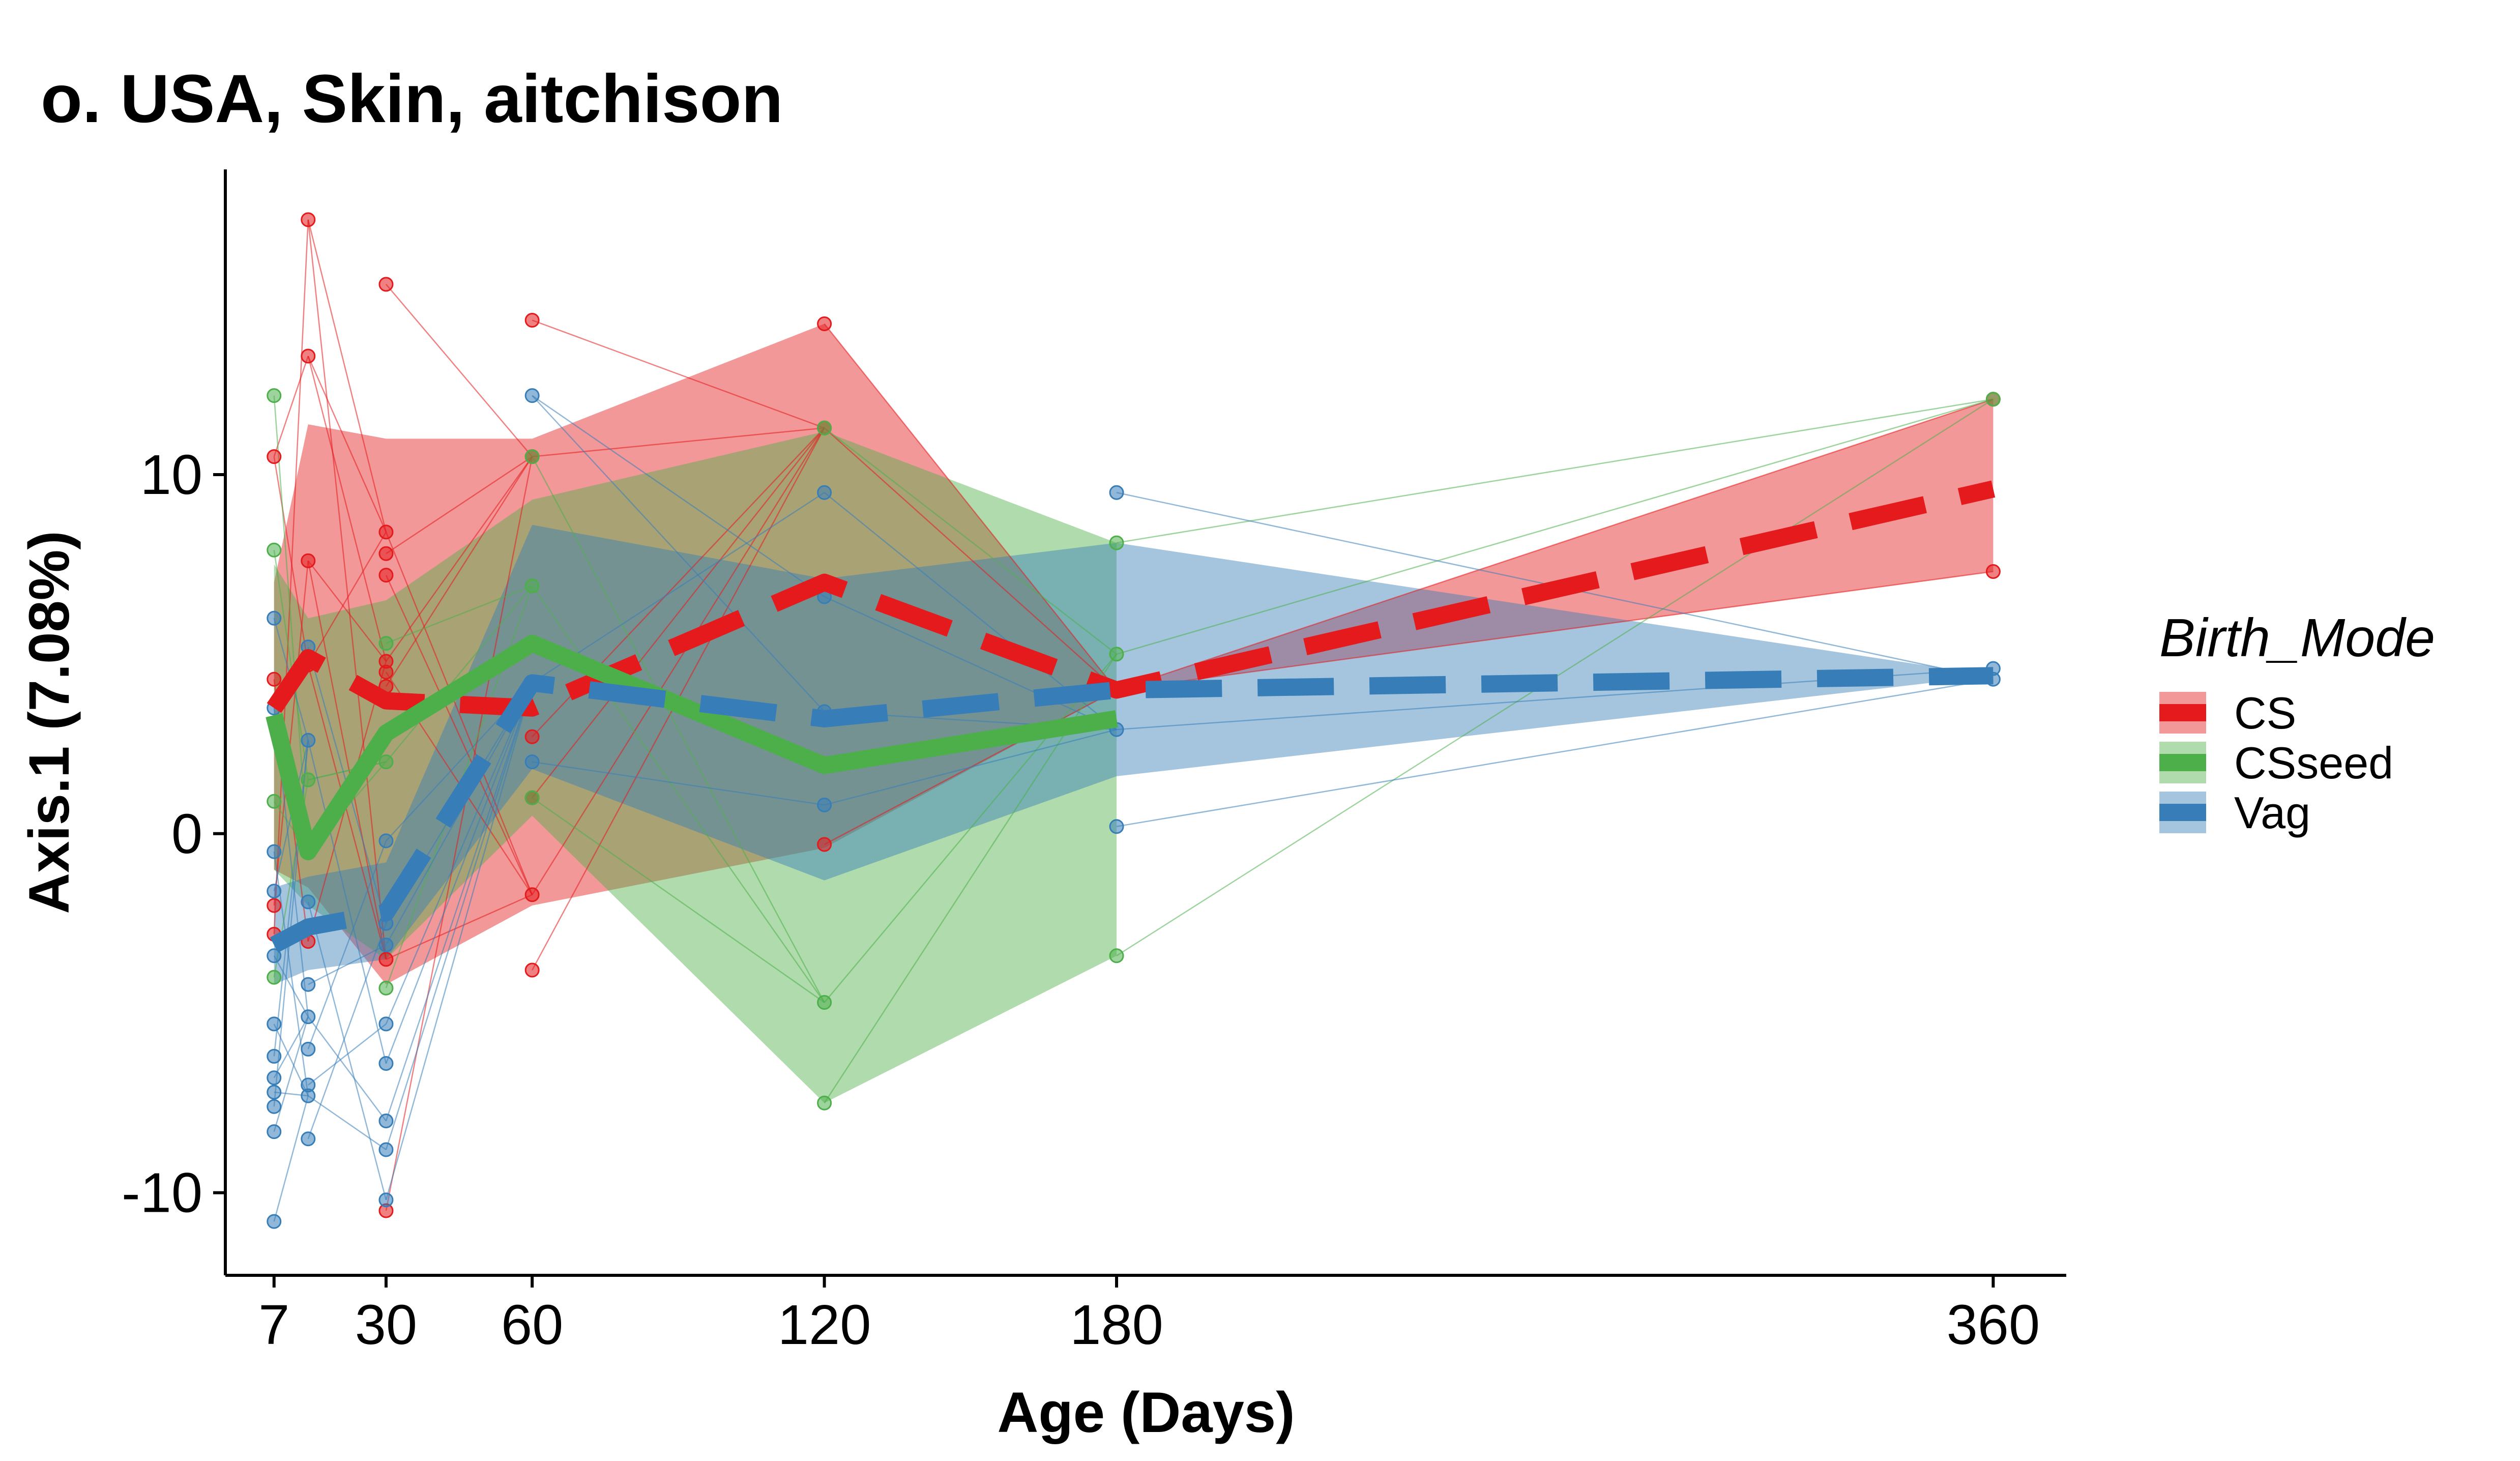 This screenshot has height=1461, width=2520. I want to click on y-axis-title: Axis.1 (7.08%), so click(49, 722).